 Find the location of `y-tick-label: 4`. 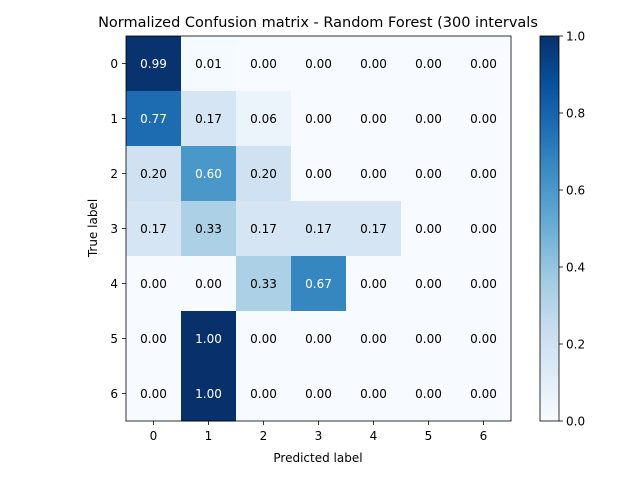

y-tick-label: 4 is located at coordinates (114, 284).